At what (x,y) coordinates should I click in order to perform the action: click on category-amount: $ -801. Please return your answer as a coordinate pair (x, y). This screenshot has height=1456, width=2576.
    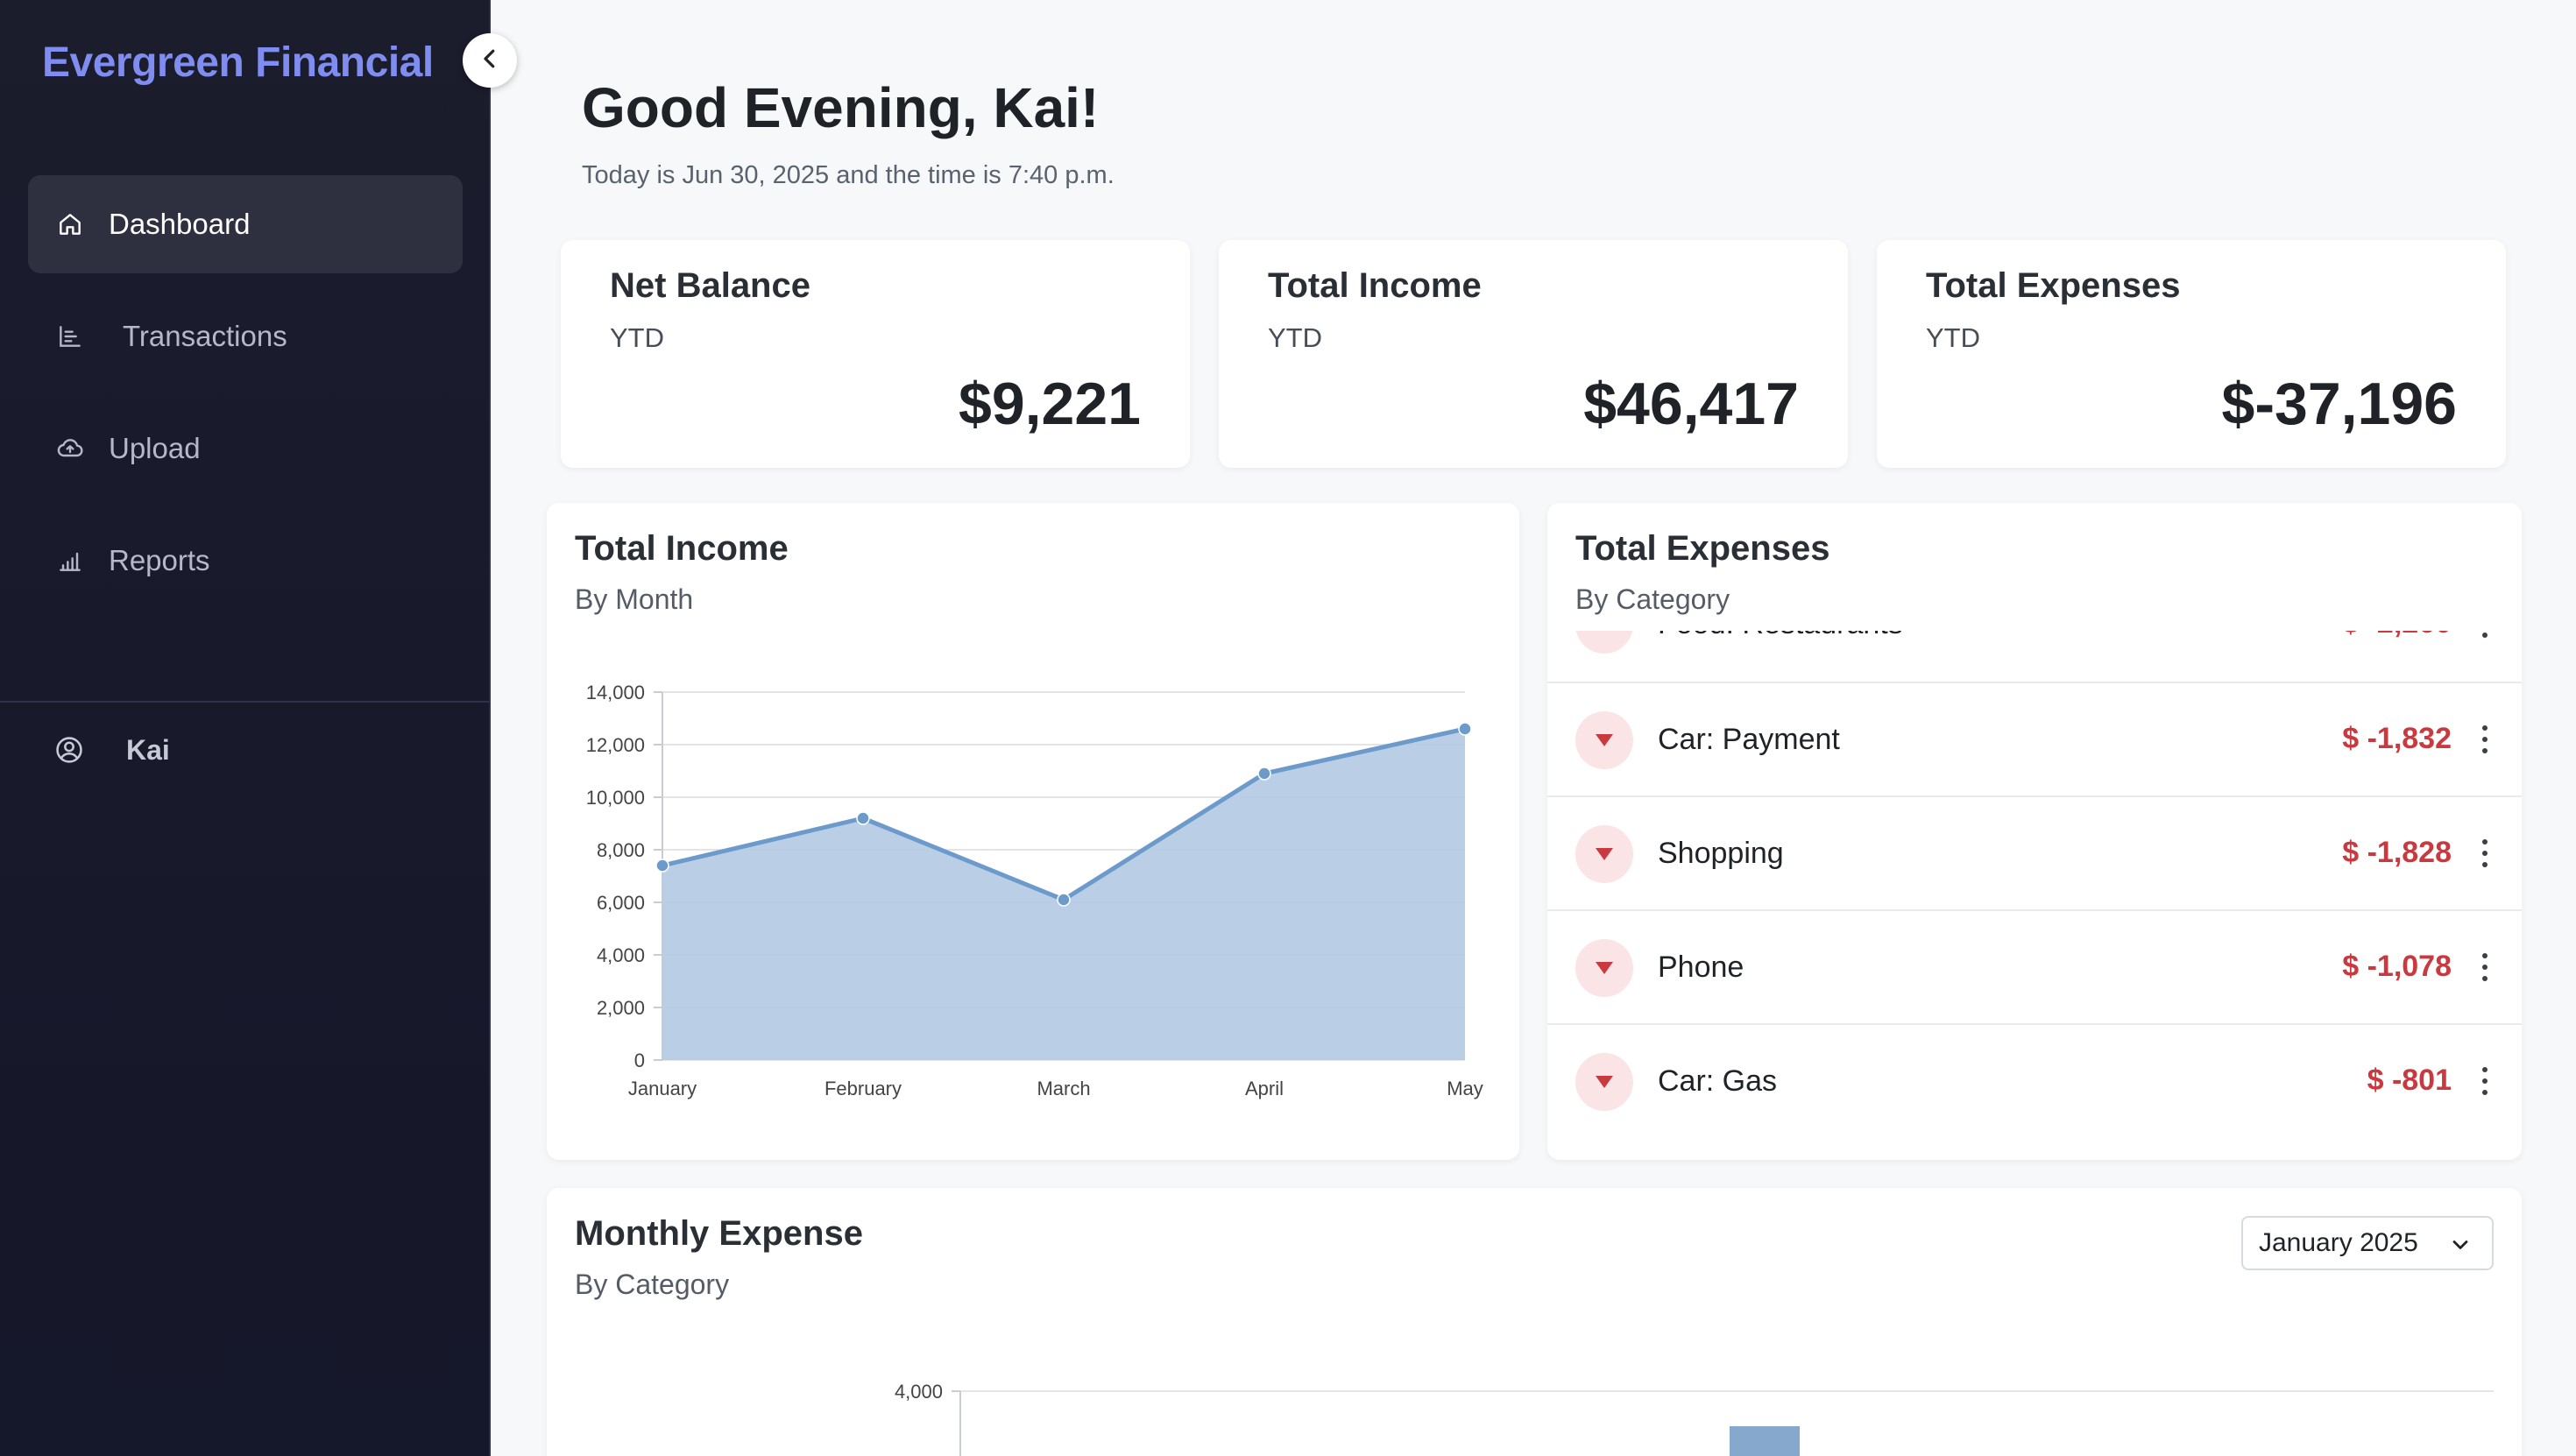
    Looking at the image, I should click on (2409, 1080).